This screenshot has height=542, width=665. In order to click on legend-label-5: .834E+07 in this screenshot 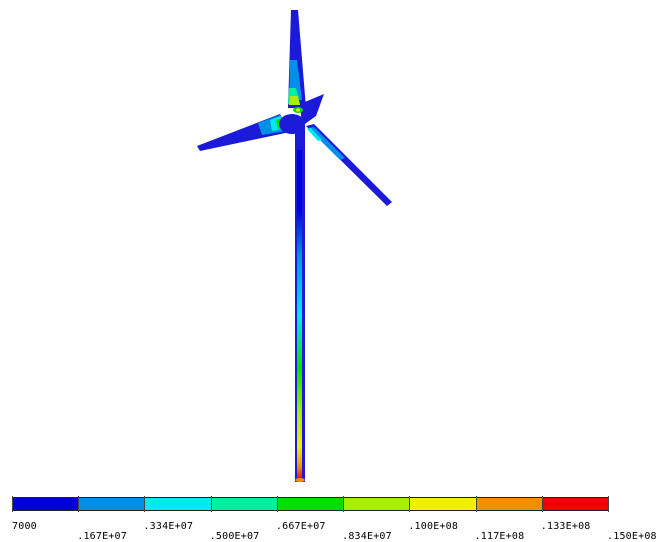, I will do `click(367, 536)`.